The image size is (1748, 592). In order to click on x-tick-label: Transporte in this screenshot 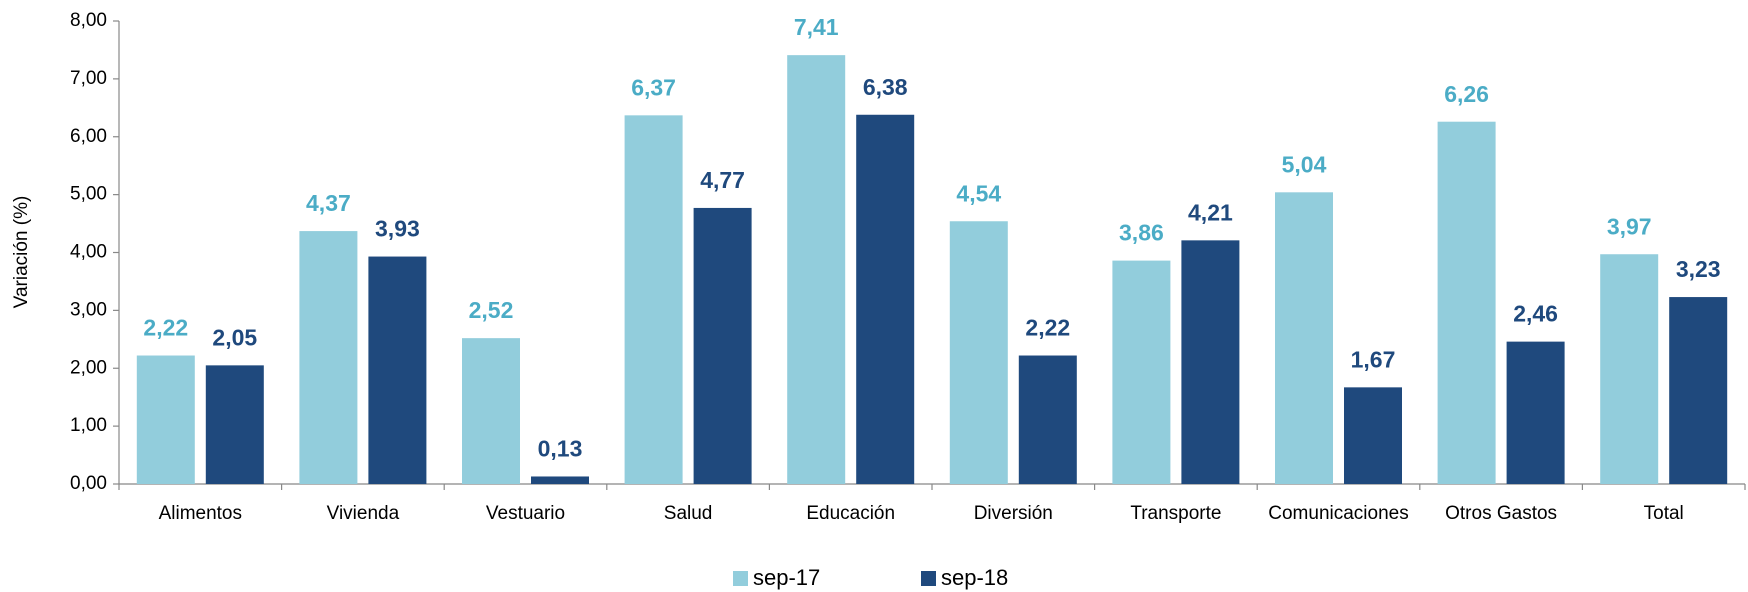, I will do `click(1175, 513)`.